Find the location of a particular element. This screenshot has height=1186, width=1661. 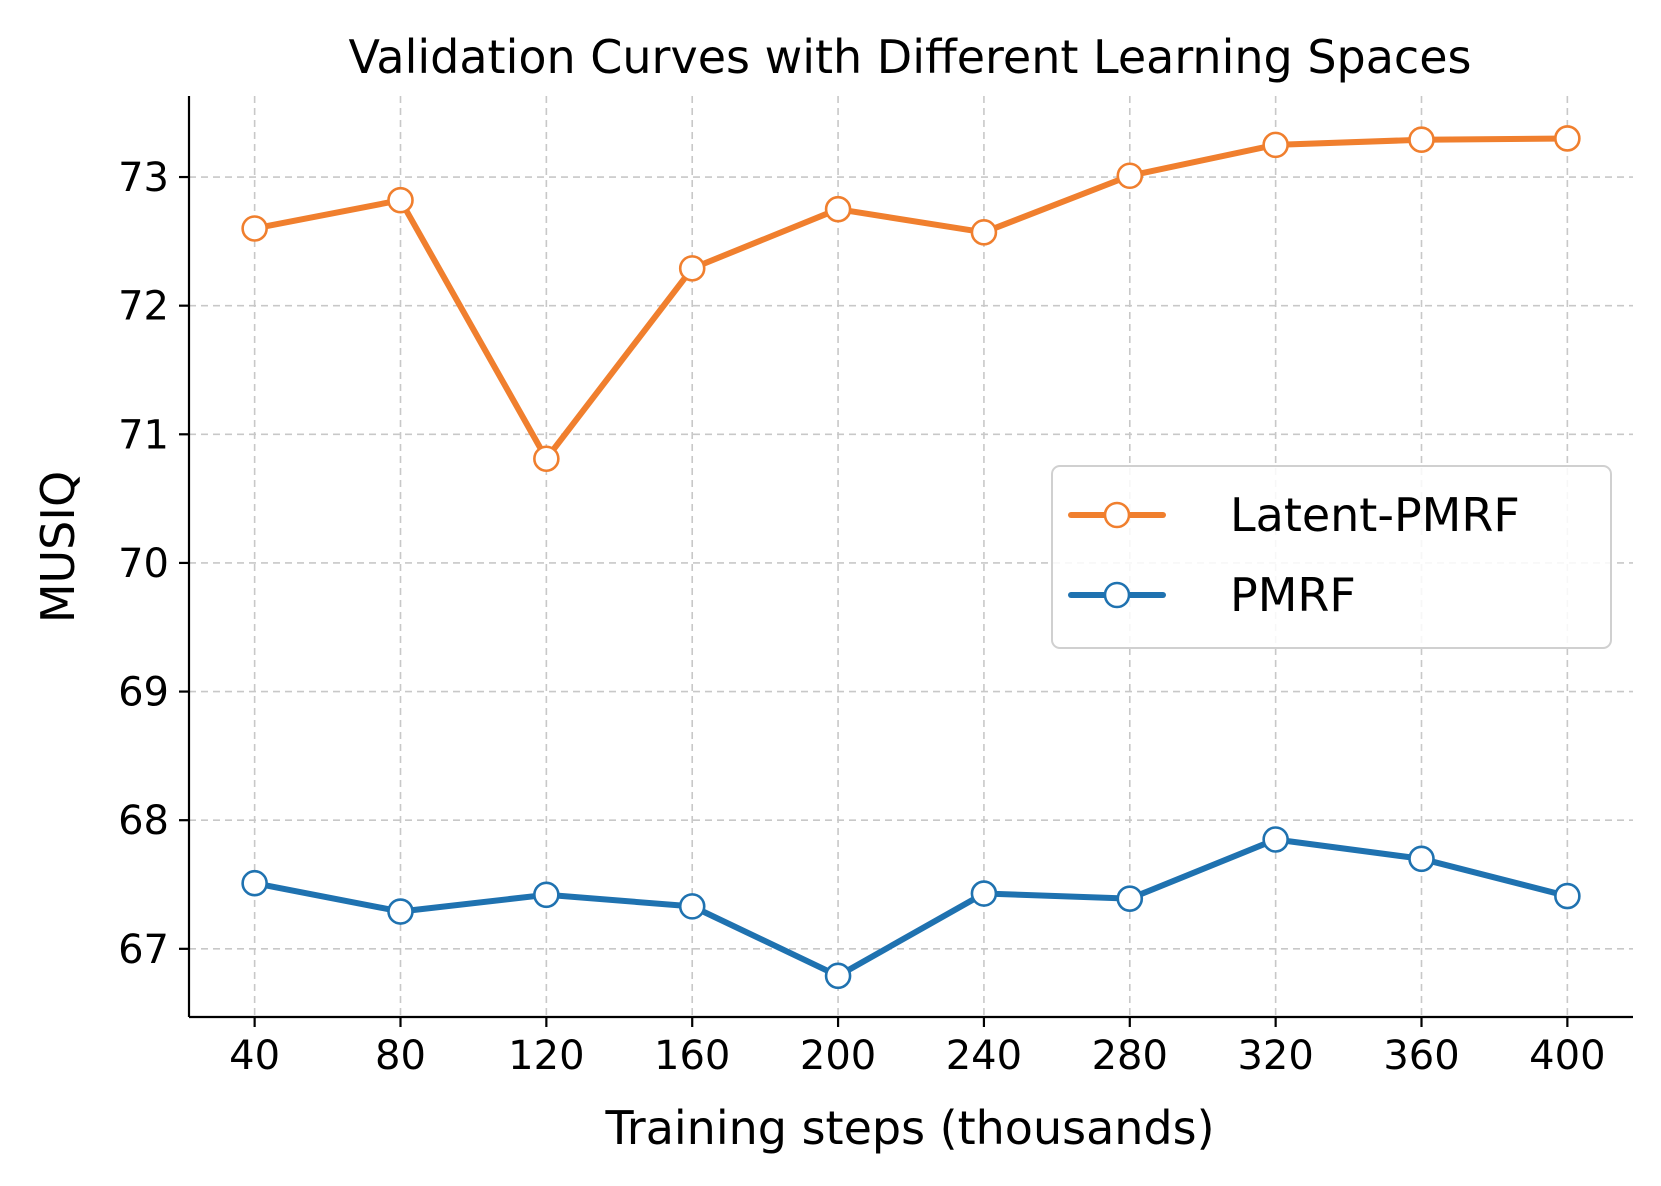

x-tick-label: 200 is located at coordinates (838, 1056).